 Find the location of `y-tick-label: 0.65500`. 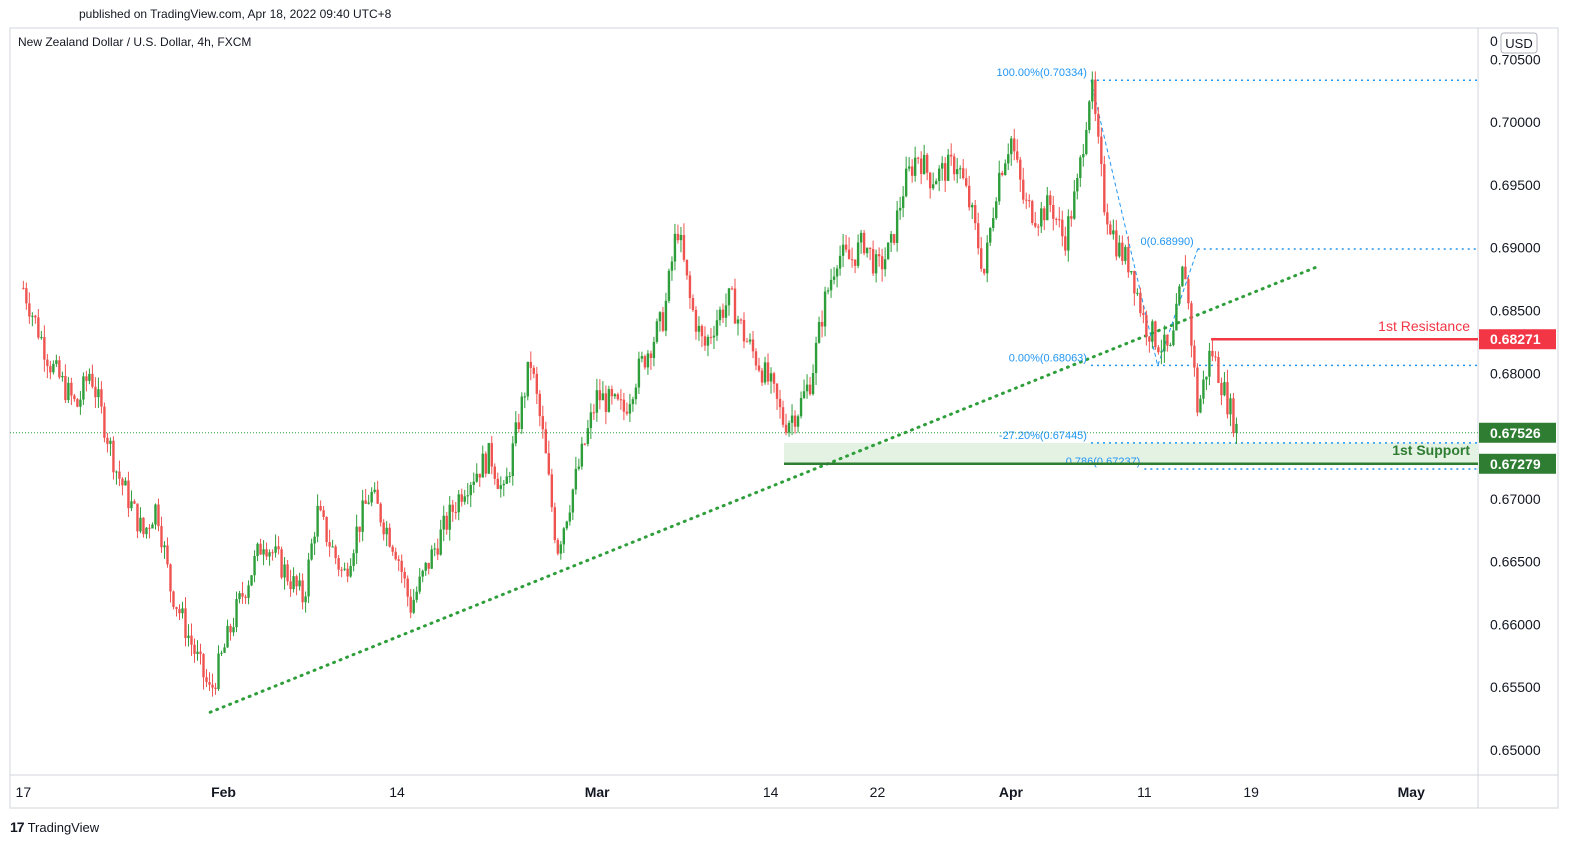

y-tick-label: 0.65500 is located at coordinates (1515, 687).